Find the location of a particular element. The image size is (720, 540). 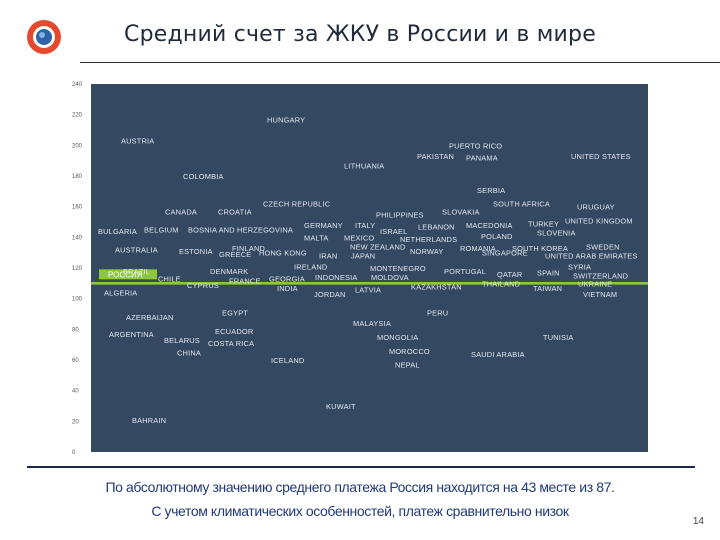

y-tick-label: 60 is located at coordinates (75, 361).